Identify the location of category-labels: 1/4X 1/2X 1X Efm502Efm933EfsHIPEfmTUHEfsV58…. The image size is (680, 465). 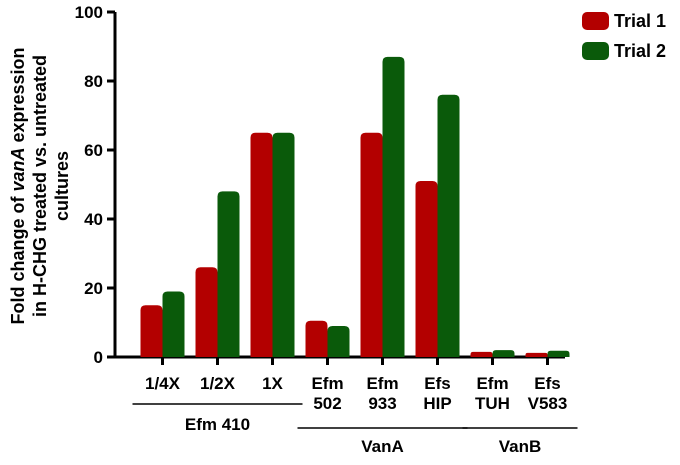
(356, 393).